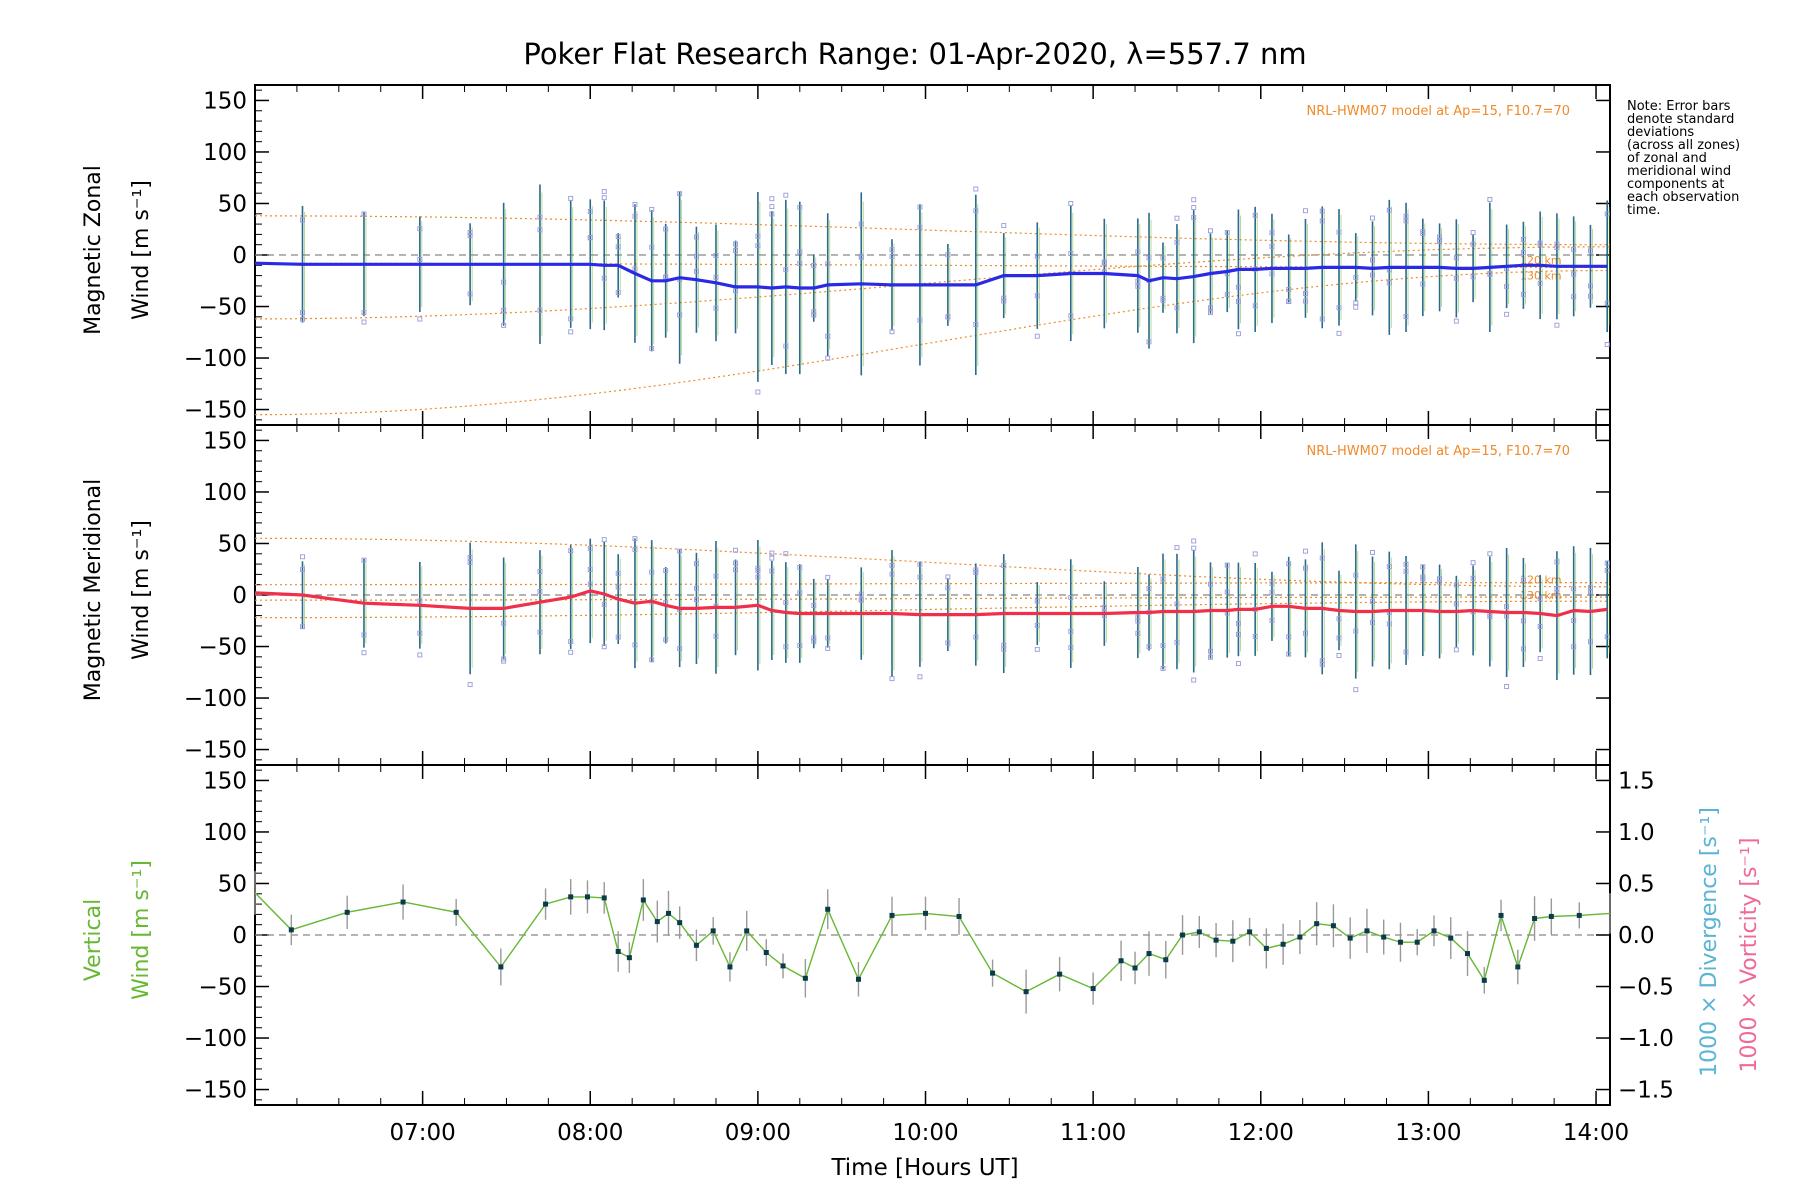 The width and height of the screenshot is (1800, 1200). What do you see at coordinates (239, 596) in the screenshot?
I see `meridional-ytick-label: 0` at bounding box center [239, 596].